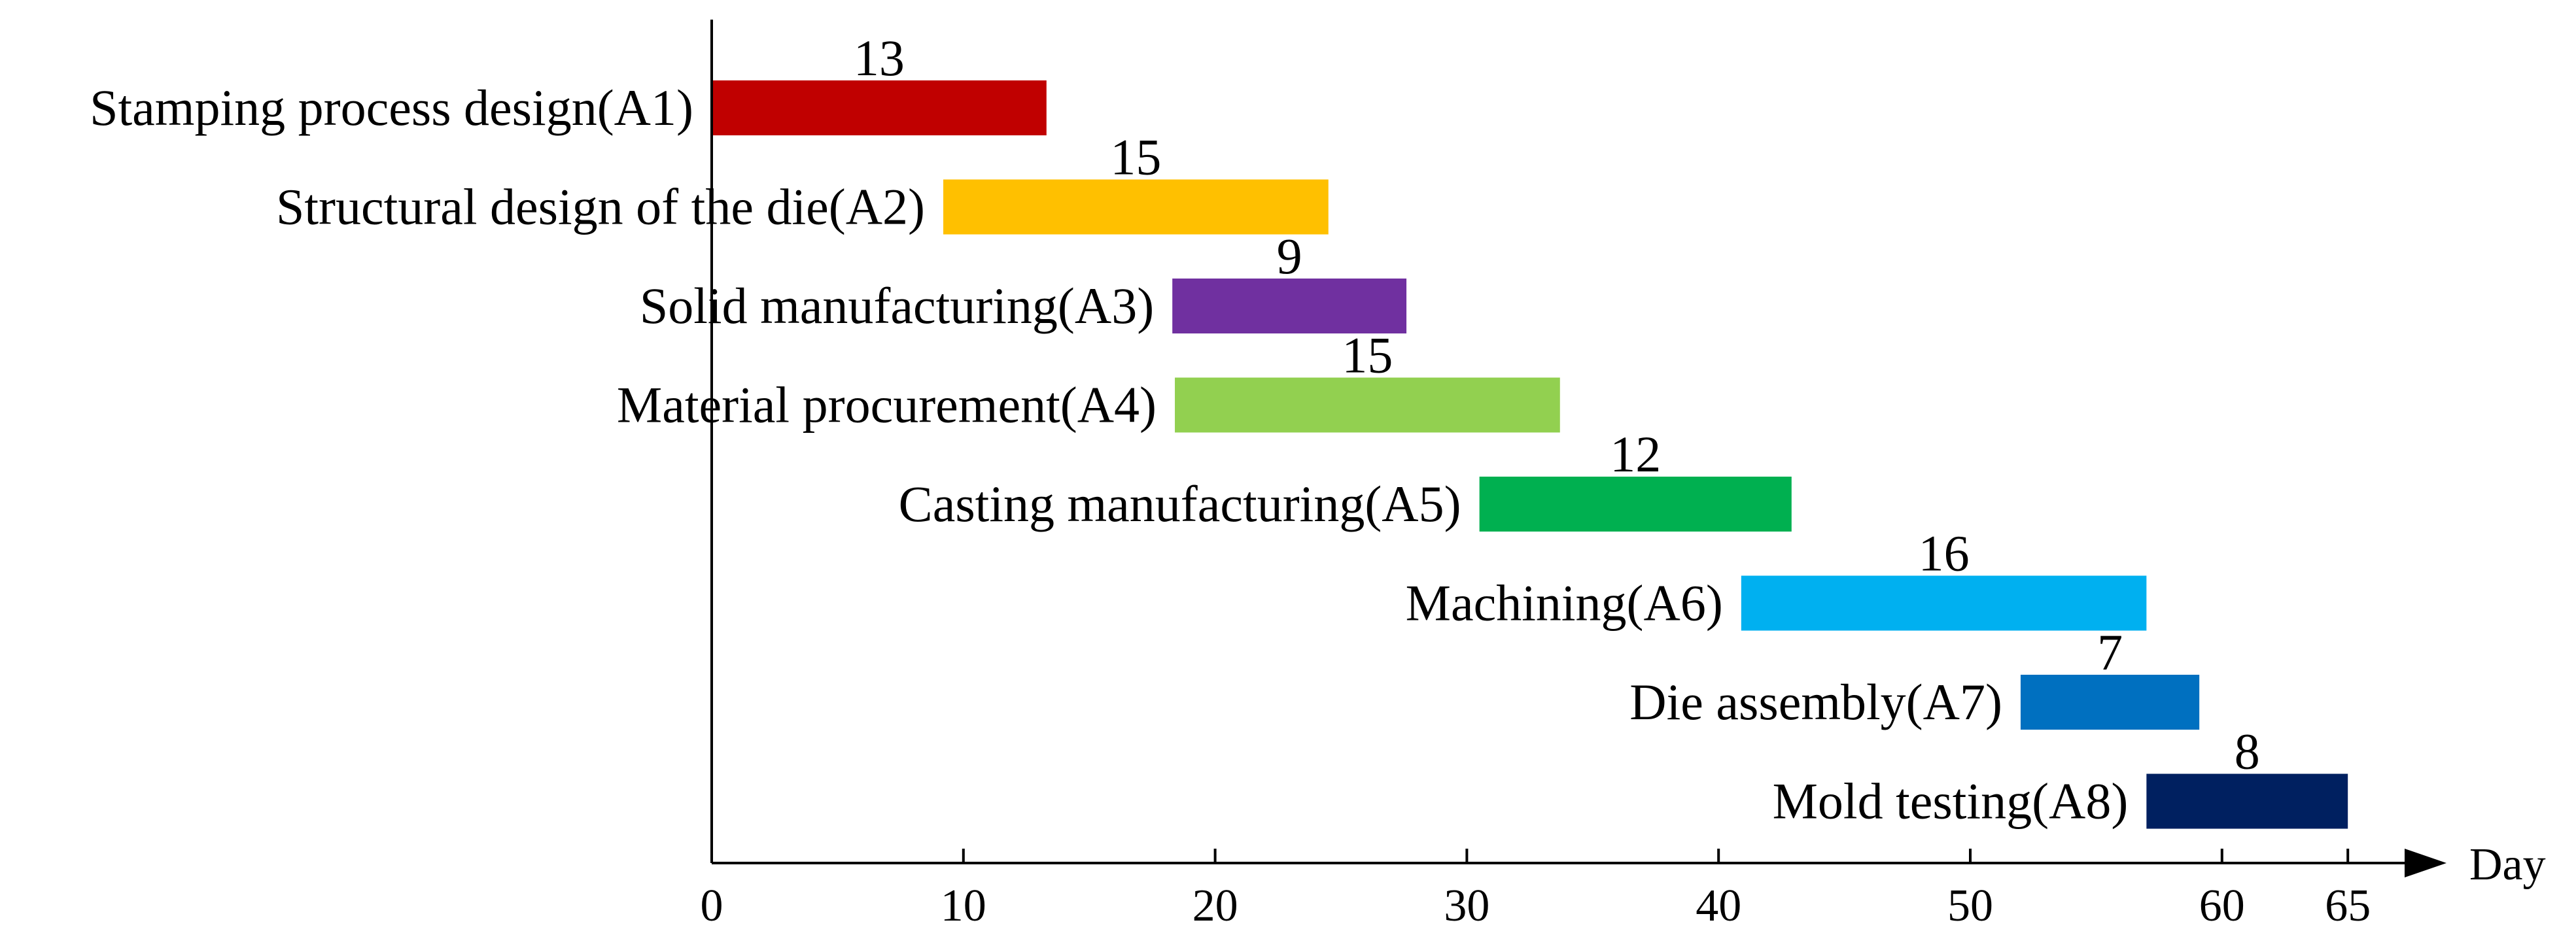  What do you see at coordinates (1467, 906) in the screenshot?
I see `x-tick-label: 30` at bounding box center [1467, 906].